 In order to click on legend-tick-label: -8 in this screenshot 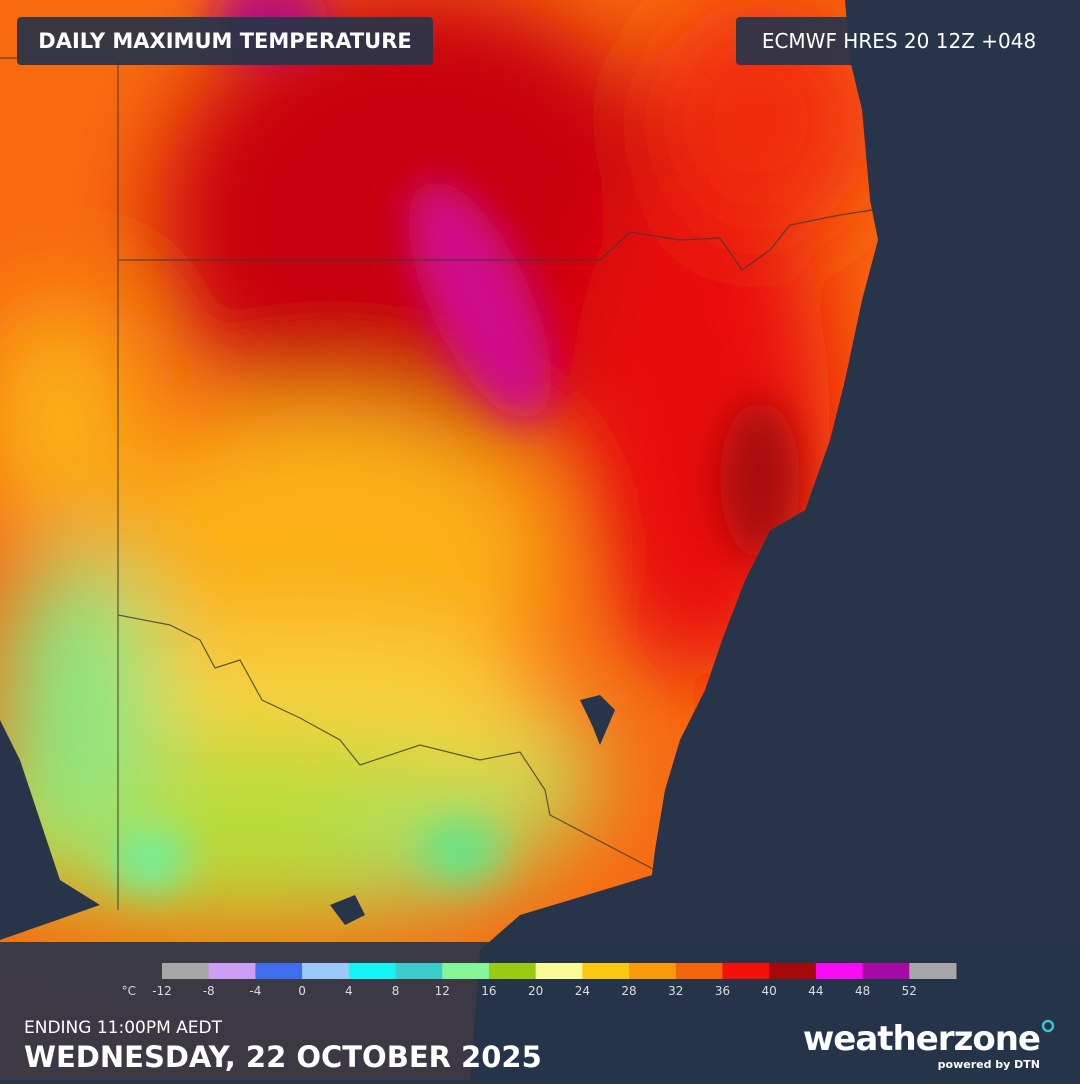, I will do `click(209, 991)`.